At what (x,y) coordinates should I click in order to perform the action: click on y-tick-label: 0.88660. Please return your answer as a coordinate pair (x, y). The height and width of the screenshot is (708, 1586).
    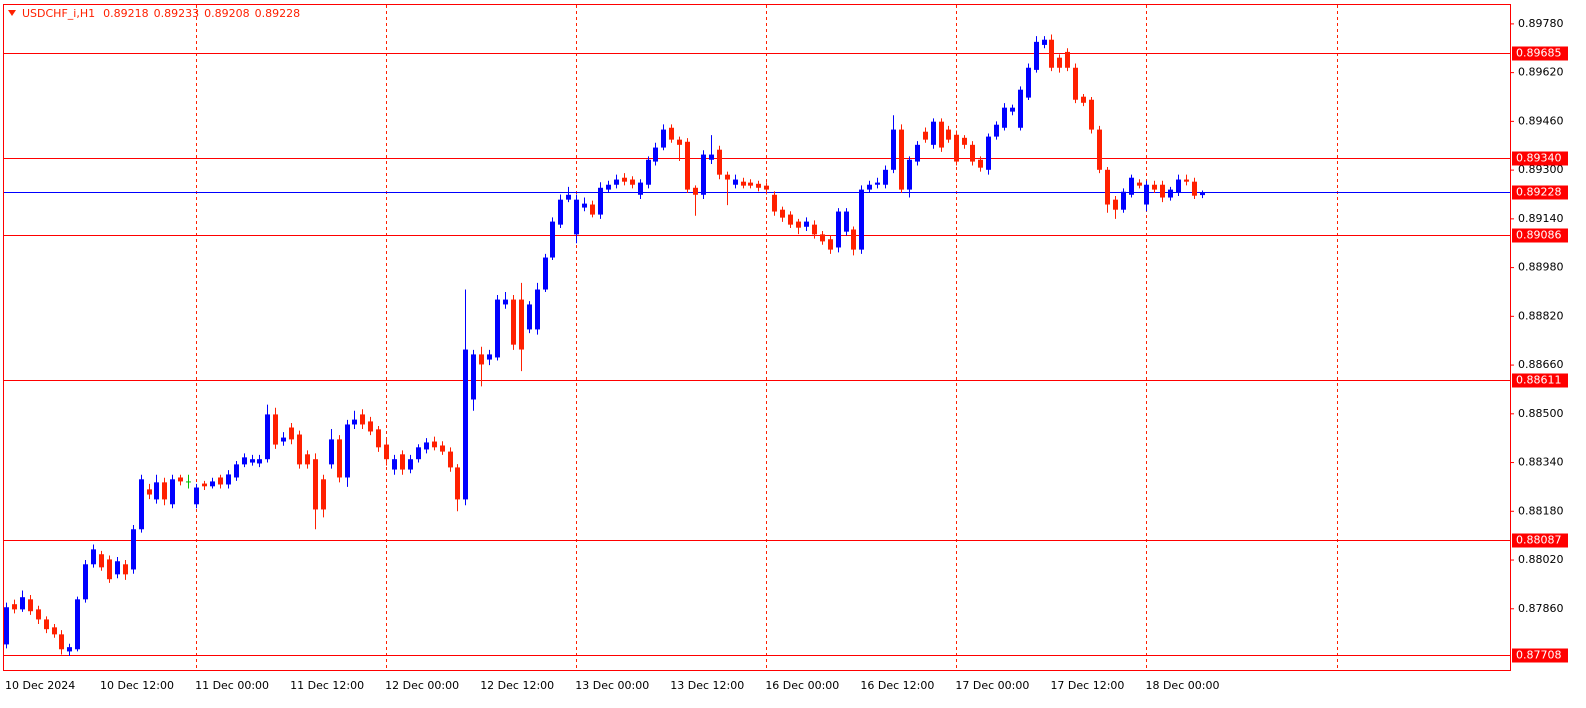
    Looking at the image, I should click on (1541, 364).